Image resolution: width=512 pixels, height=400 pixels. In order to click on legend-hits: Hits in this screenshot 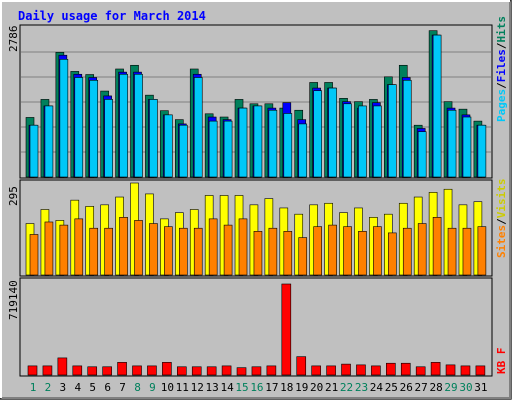, I will do `click(501, 29)`.